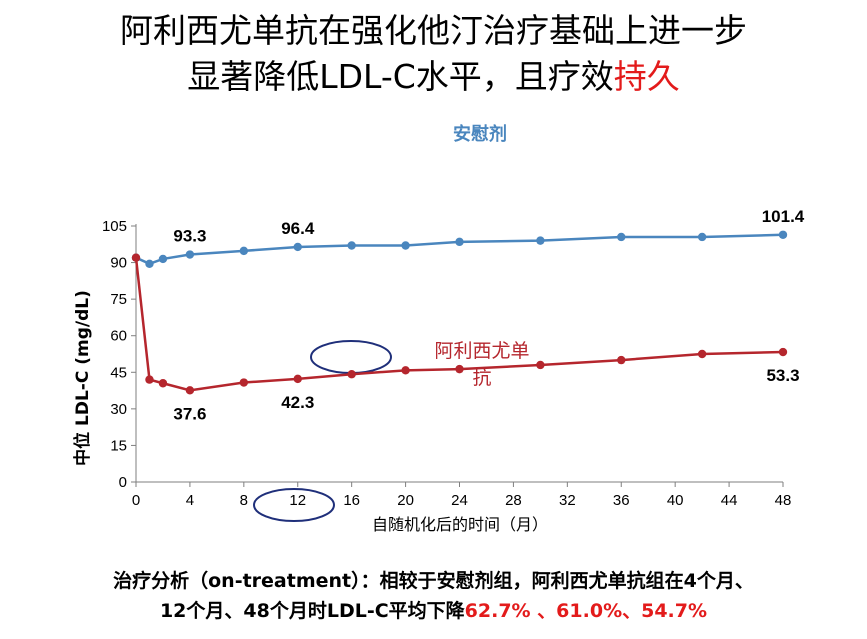 This screenshot has height=639, width=867. Describe the element at coordinates (459, 500) in the screenshot. I see `x-tick-label: 24` at that location.